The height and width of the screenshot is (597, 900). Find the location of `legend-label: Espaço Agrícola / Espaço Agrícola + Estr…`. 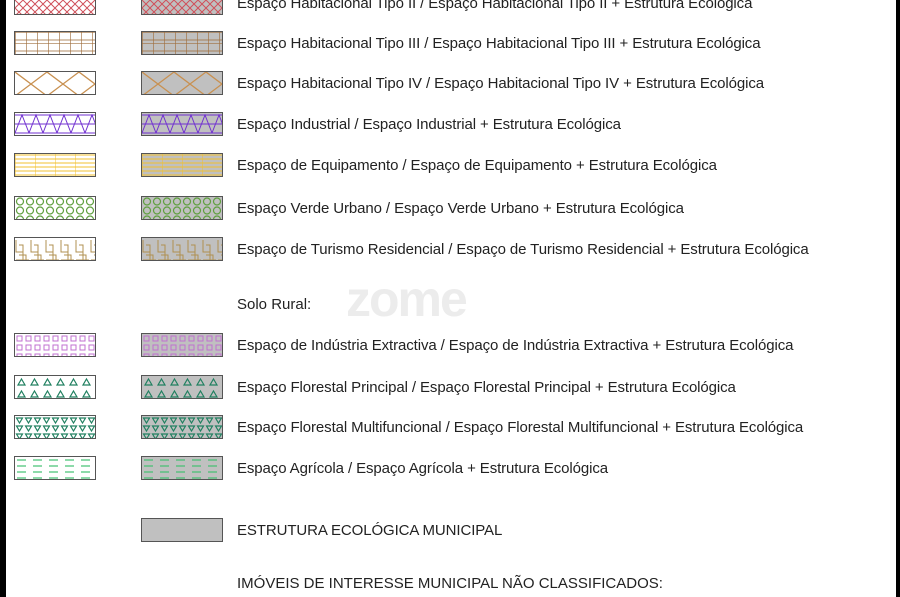

legend-label: Espaço Agrícola / Espaço Agrícola + Estr… is located at coordinates (422, 468).